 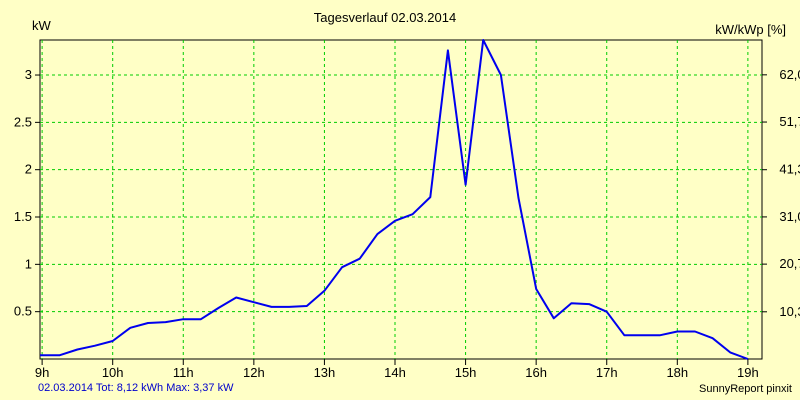 What do you see at coordinates (41, 25) in the screenshot?
I see `y-axis-label-left: kW` at bounding box center [41, 25].